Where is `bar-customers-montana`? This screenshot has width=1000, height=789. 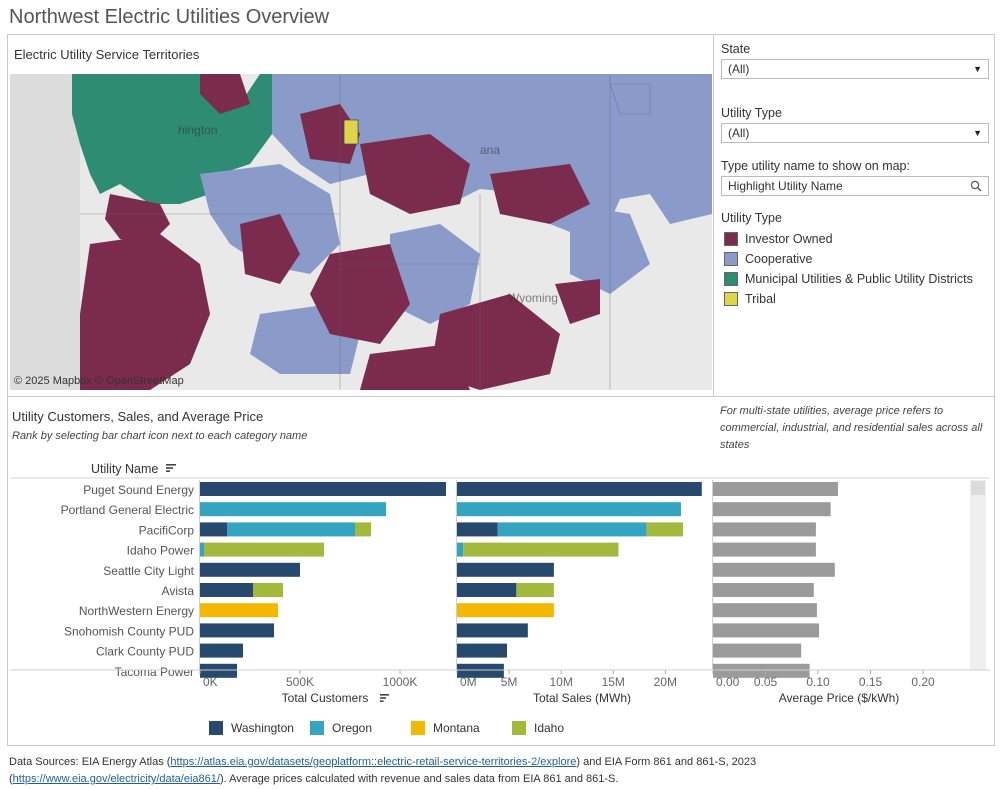 bar-customers-montana is located at coordinates (239, 610).